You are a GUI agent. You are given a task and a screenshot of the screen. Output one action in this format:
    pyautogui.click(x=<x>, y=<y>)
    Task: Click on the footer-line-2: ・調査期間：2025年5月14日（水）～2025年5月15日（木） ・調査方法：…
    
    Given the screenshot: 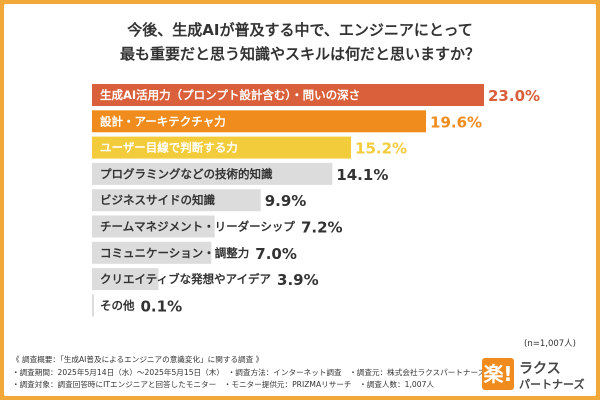 What is the action you would take?
    pyautogui.click(x=249, y=372)
    